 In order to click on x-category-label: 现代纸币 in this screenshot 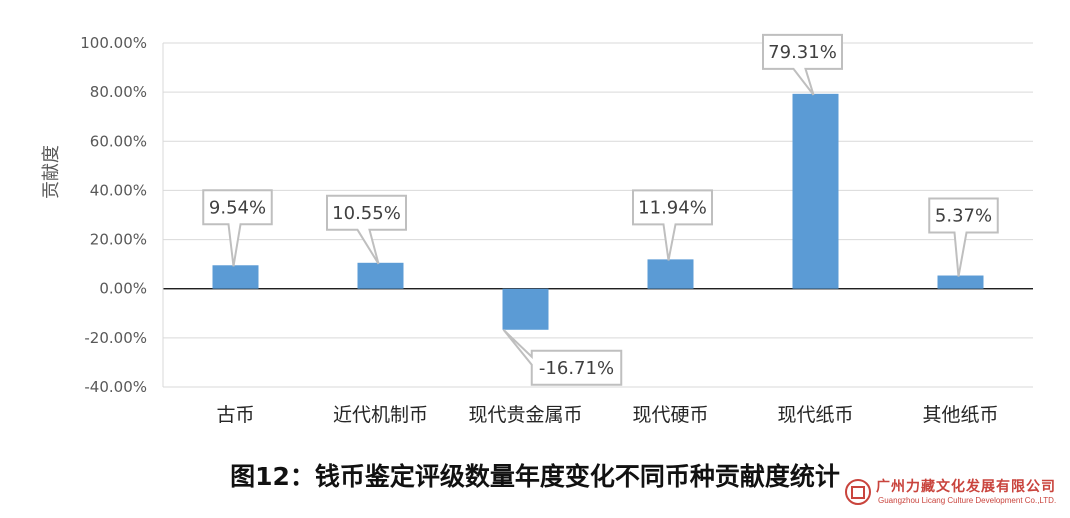, I will do `click(815, 415)`.